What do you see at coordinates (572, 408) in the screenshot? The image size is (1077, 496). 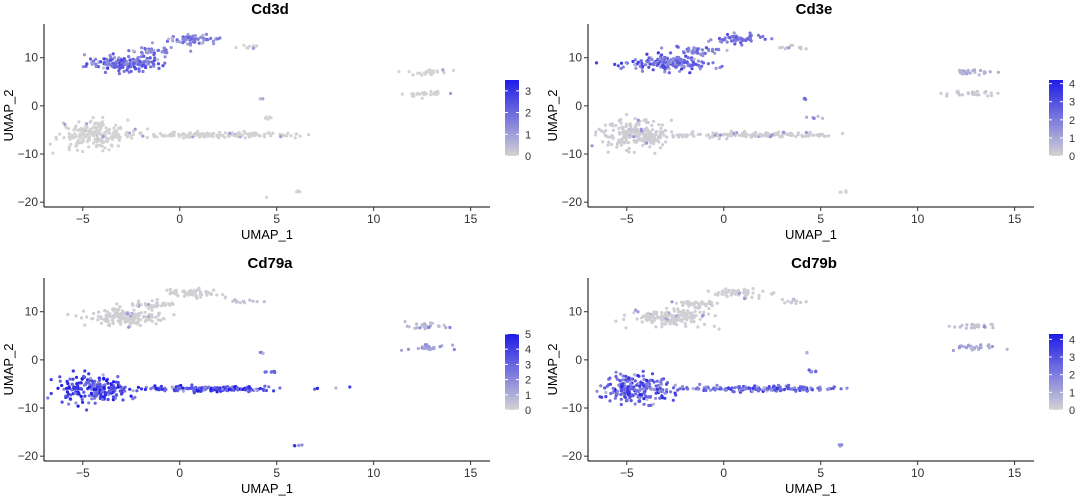 I see `y-tick-label: −10` at bounding box center [572, 408].